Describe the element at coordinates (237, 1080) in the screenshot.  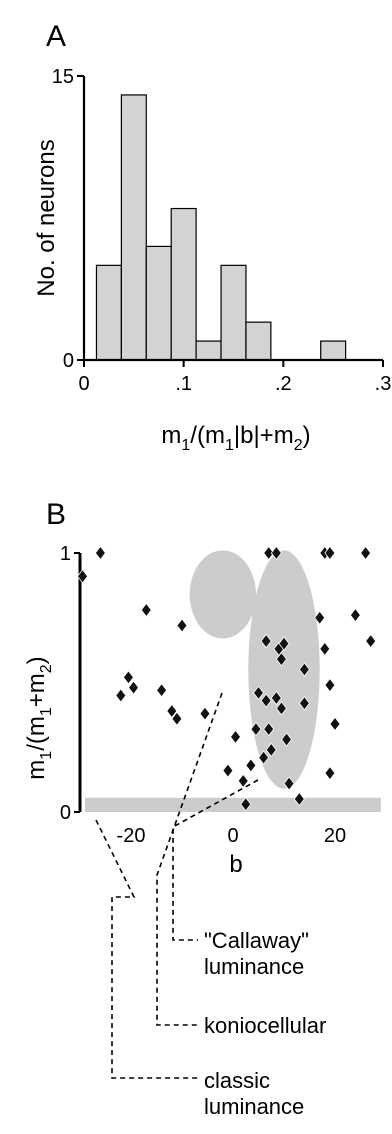
I see `legend-classic-line1: classic` at that location.